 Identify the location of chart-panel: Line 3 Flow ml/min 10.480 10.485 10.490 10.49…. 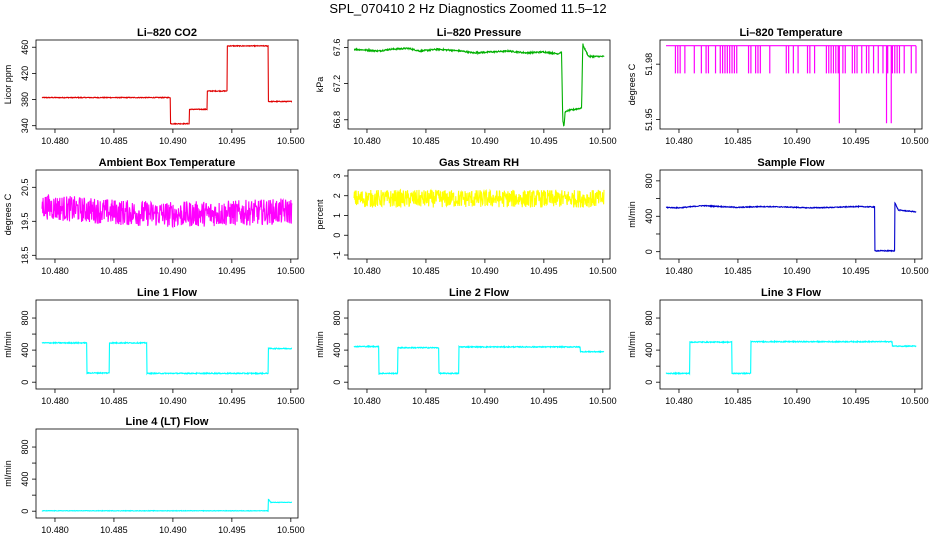
(778, 346).